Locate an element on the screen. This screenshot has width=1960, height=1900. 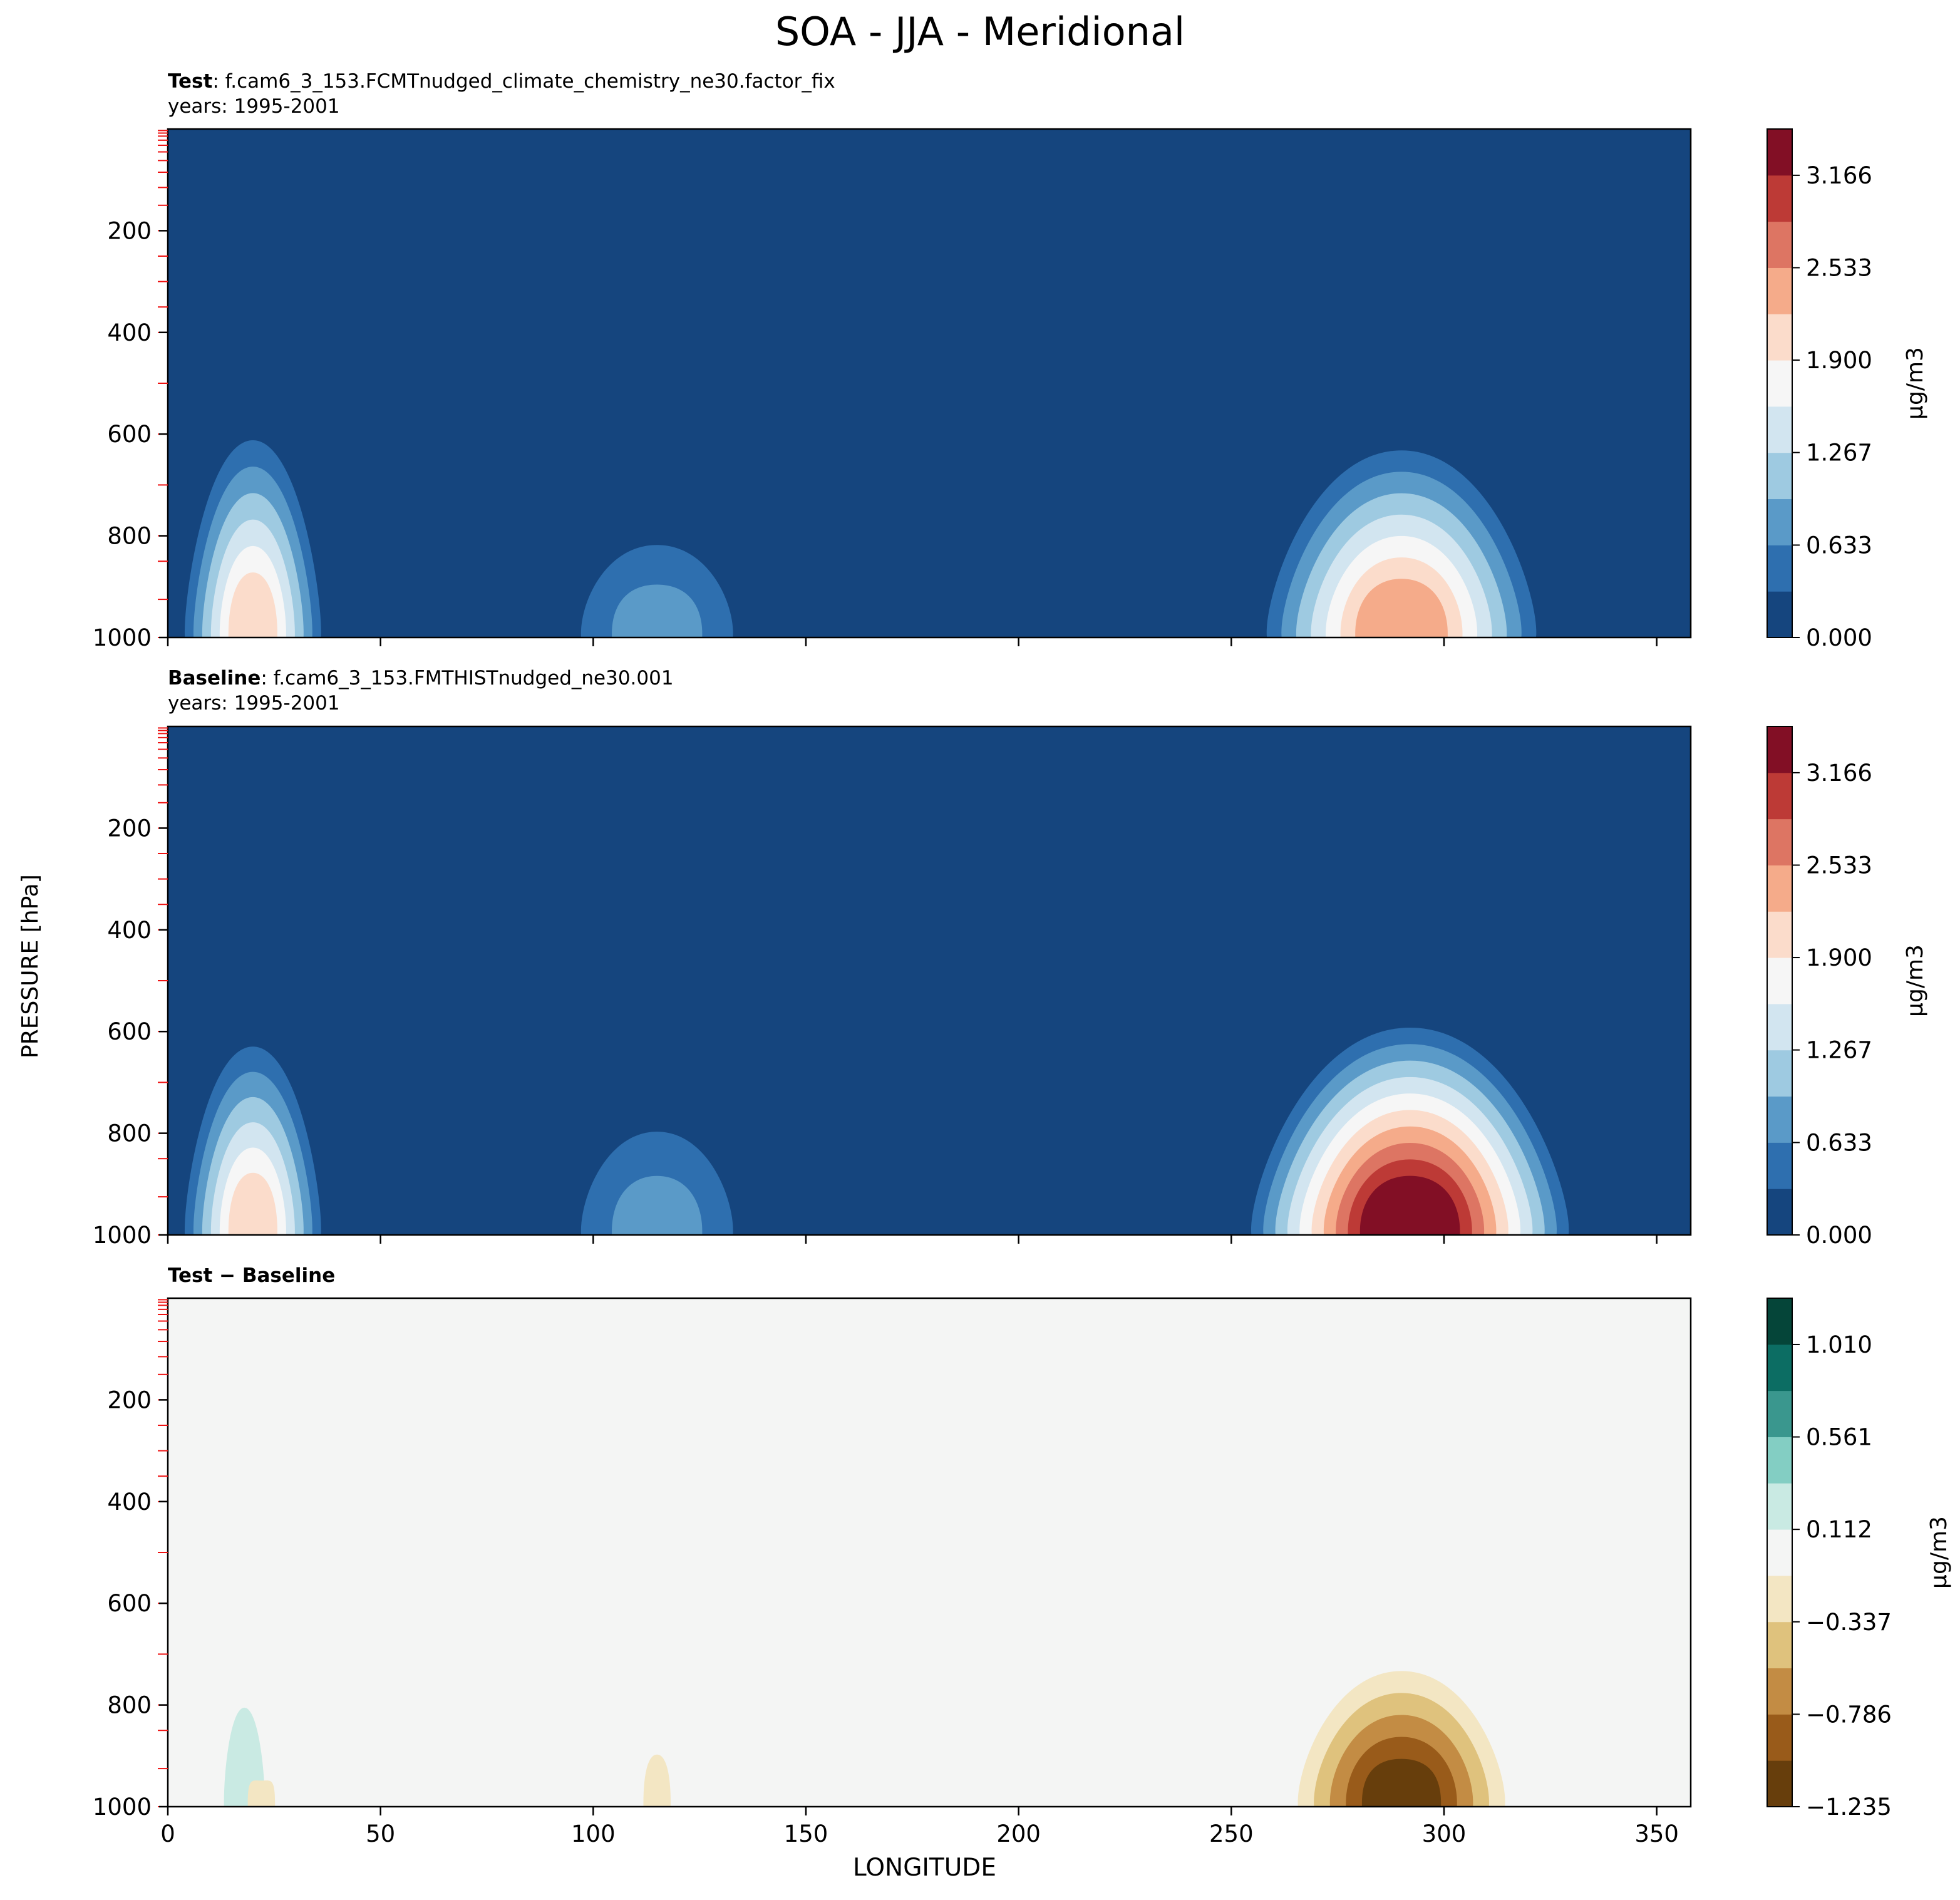
colorbar-2-units: μg/m3 is located at coordinates (1915, 980).